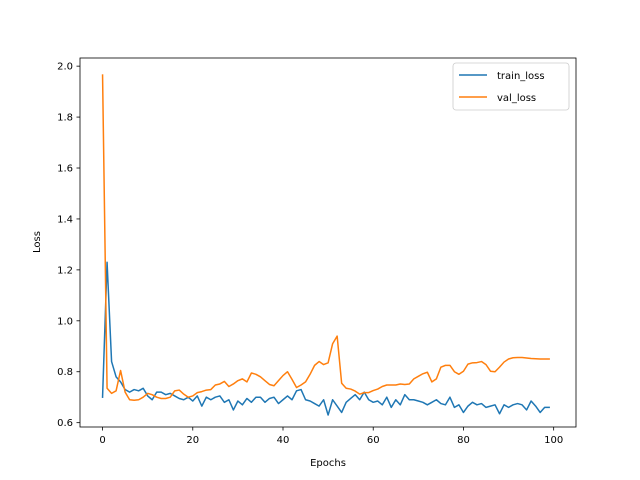  What do you see at coordinates (37, 242) in the screenshot?
I see `y-axis-label: Loss` at bounding box center [37, 242].